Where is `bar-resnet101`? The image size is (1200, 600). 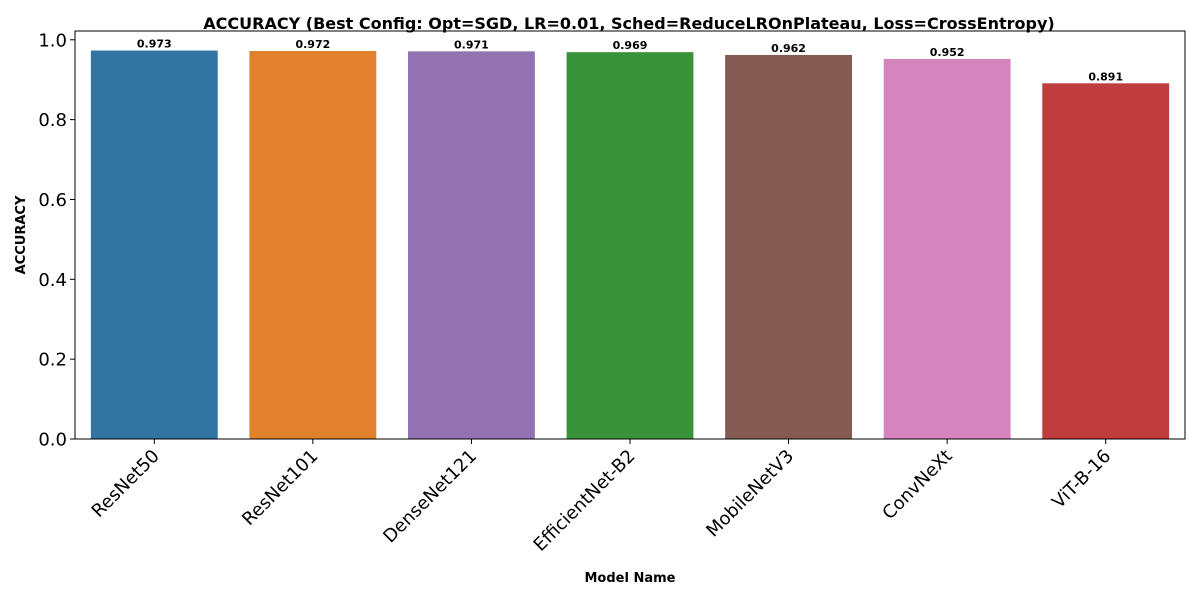
bar-resnet101 is located at coordinates (313, 244).